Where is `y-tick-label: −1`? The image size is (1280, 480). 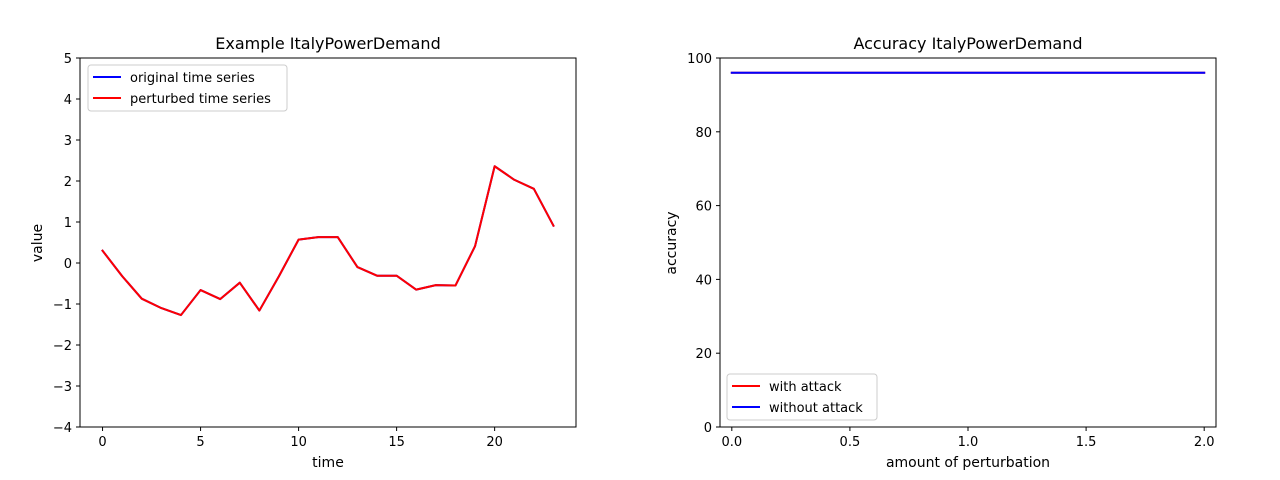 y-tick-label: −1 is located at coordinates (62, 305).